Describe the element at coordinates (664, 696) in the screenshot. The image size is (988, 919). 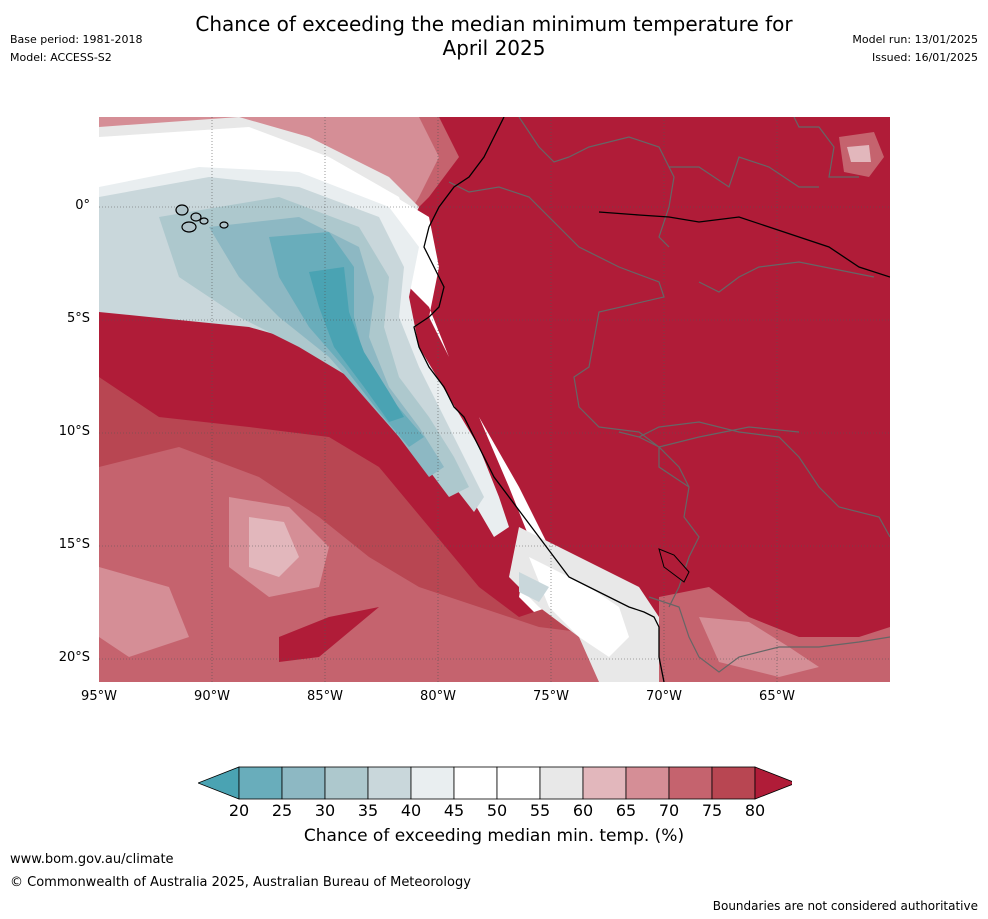
I see `lon-label-70w: 70°W` at that location.